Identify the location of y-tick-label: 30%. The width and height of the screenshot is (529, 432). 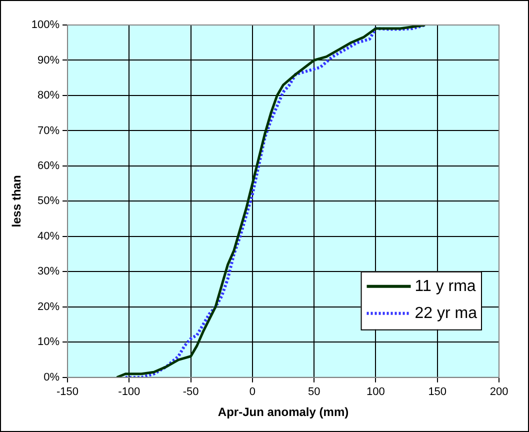
(49, 272).